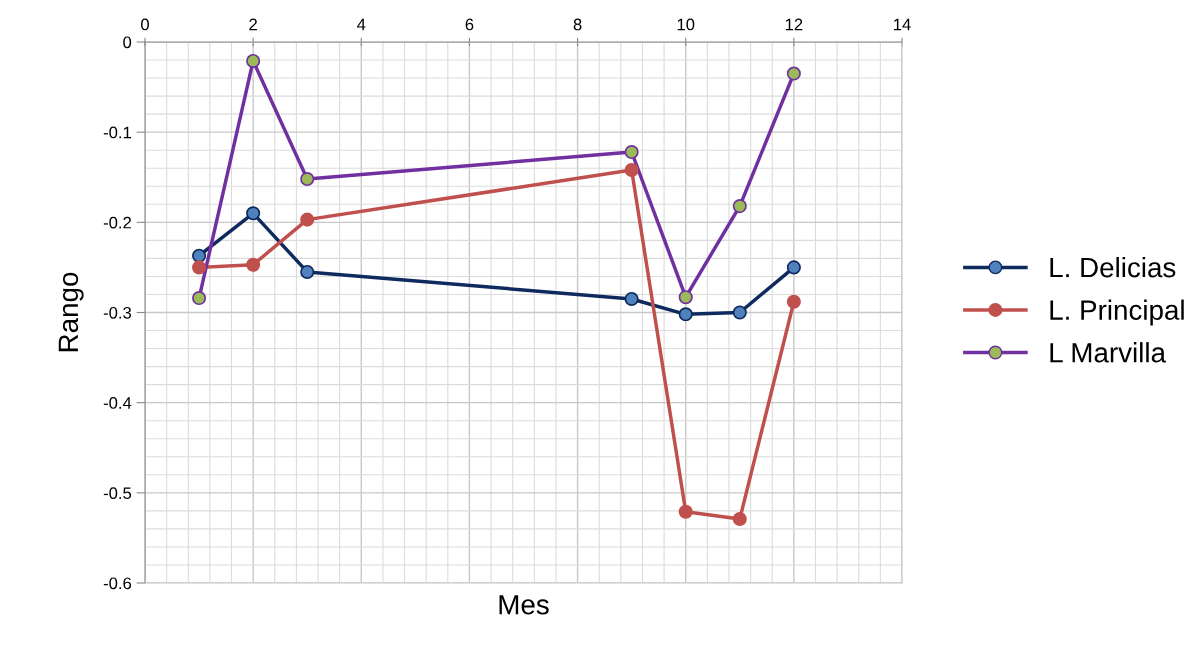  Describe the element at coordinates (127, 42) in the screenshot. I see `y-tick-label: 0` at that location.